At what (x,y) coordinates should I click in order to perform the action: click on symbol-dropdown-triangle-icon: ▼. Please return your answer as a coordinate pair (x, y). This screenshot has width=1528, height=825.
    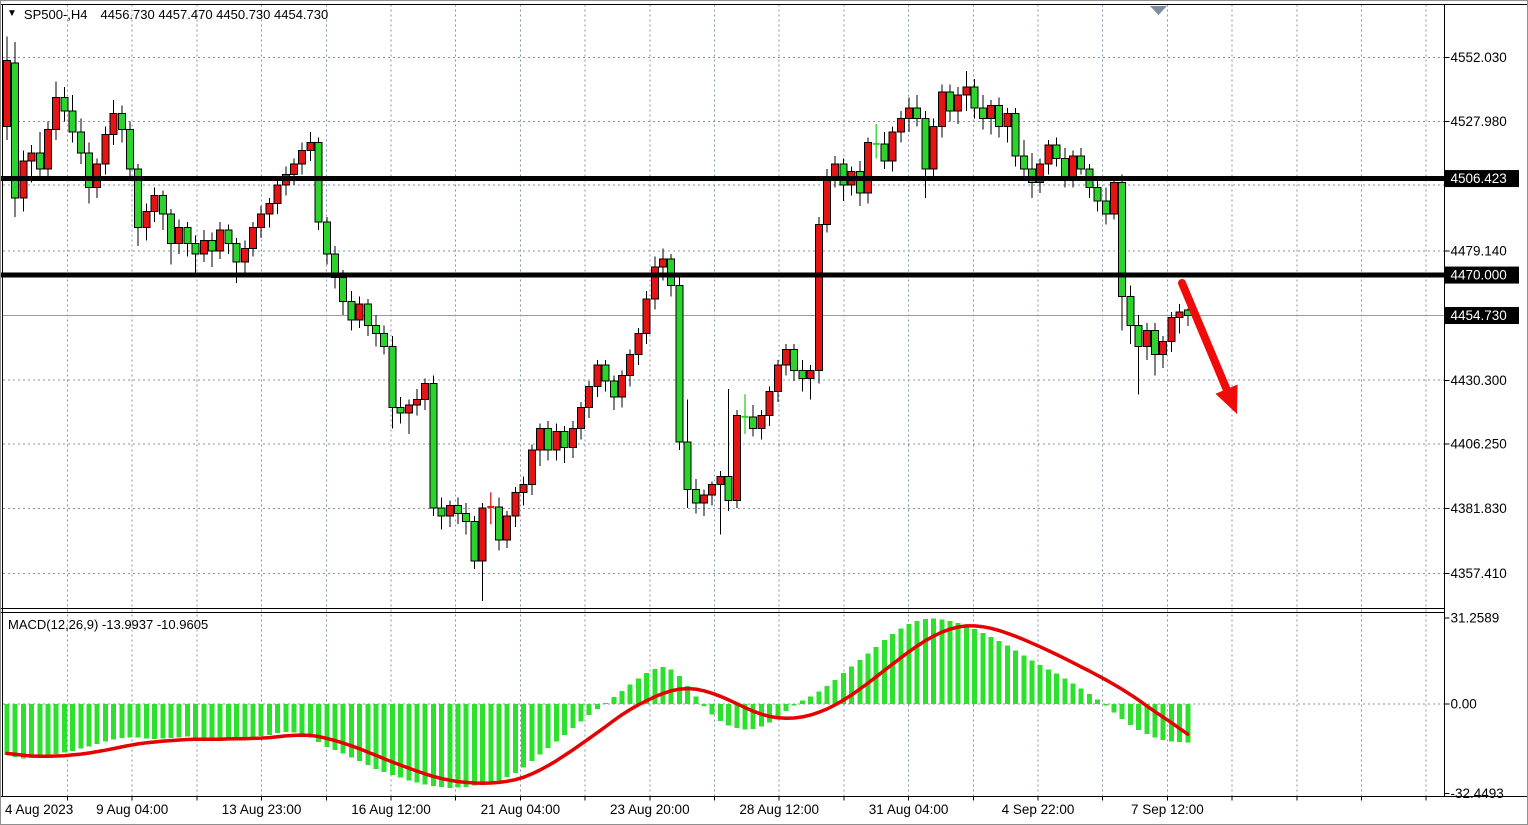
    Looking at the image, I should click on (12, 13).